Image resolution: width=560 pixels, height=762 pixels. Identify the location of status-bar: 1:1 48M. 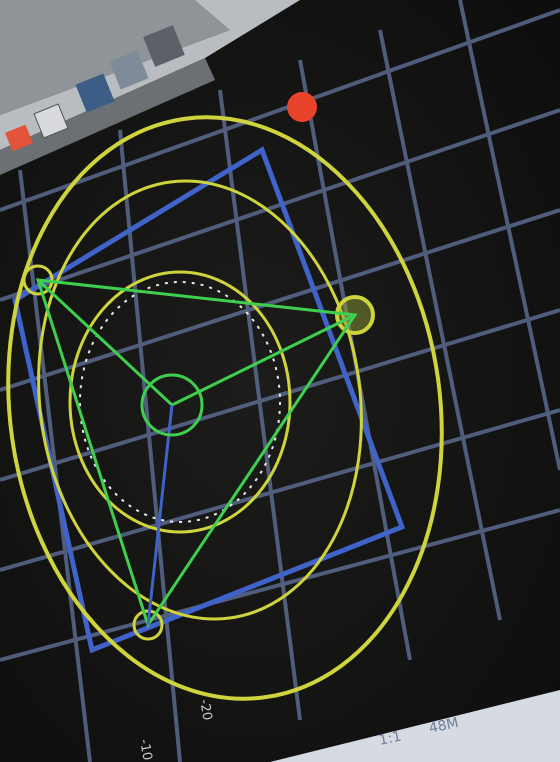
(415, 726).